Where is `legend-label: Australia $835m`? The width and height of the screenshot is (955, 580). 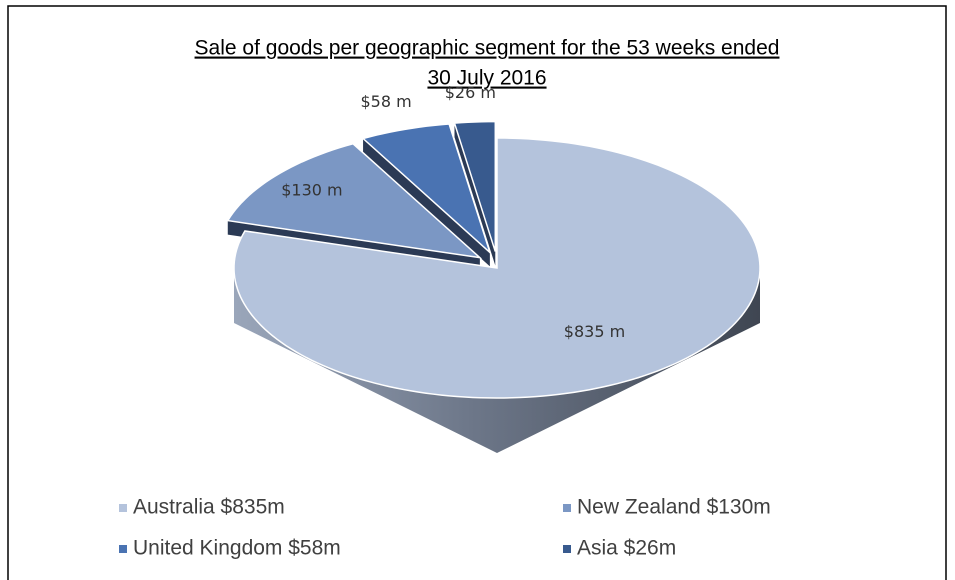
legend-label: Australia $835m is located at coordinates (209, 507).